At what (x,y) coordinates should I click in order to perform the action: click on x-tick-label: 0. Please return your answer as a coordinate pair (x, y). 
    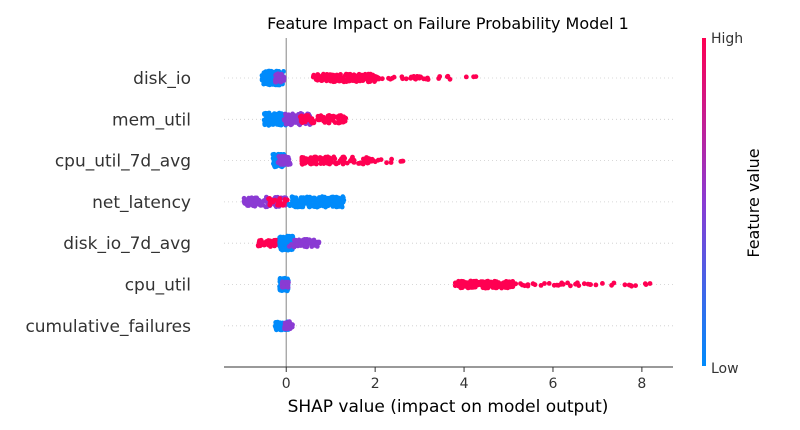
    Looking at the image, I should click on (286, 384).